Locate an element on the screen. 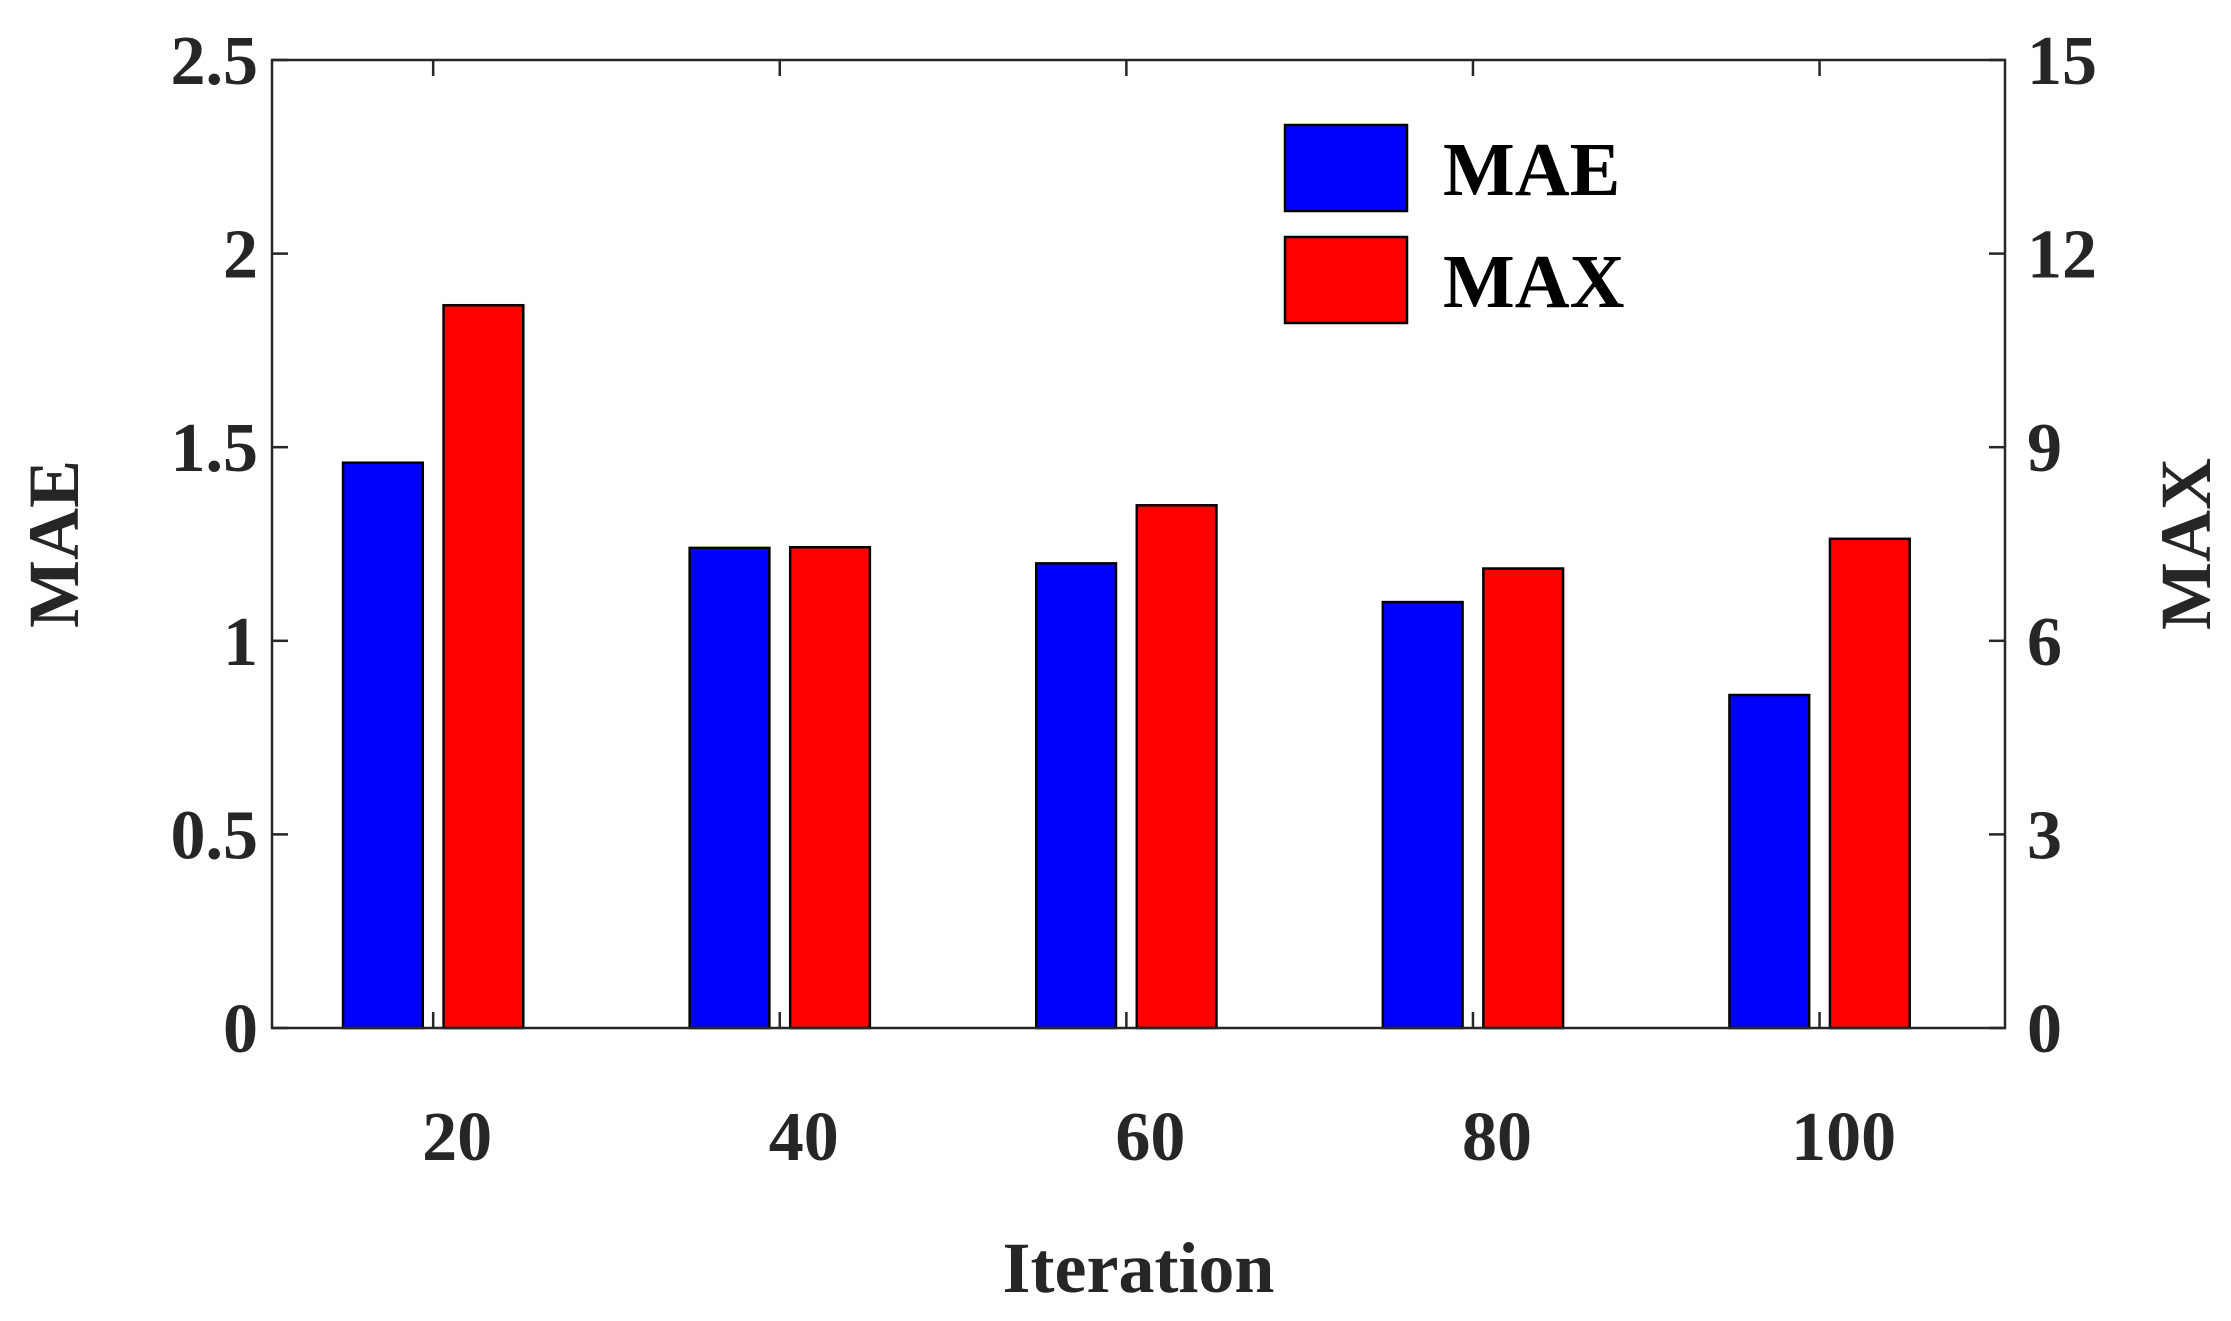 Image resolution: width=2231 pixels, height=1321 pixels. y-left-tick-label: 2.5 is located at coordinates (215, 61).